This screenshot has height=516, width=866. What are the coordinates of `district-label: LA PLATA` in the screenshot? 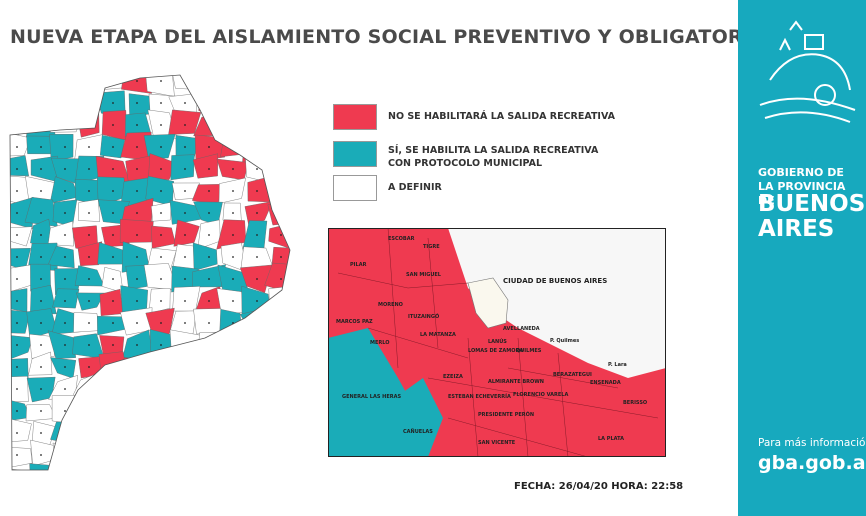 It's located at (611, 439).